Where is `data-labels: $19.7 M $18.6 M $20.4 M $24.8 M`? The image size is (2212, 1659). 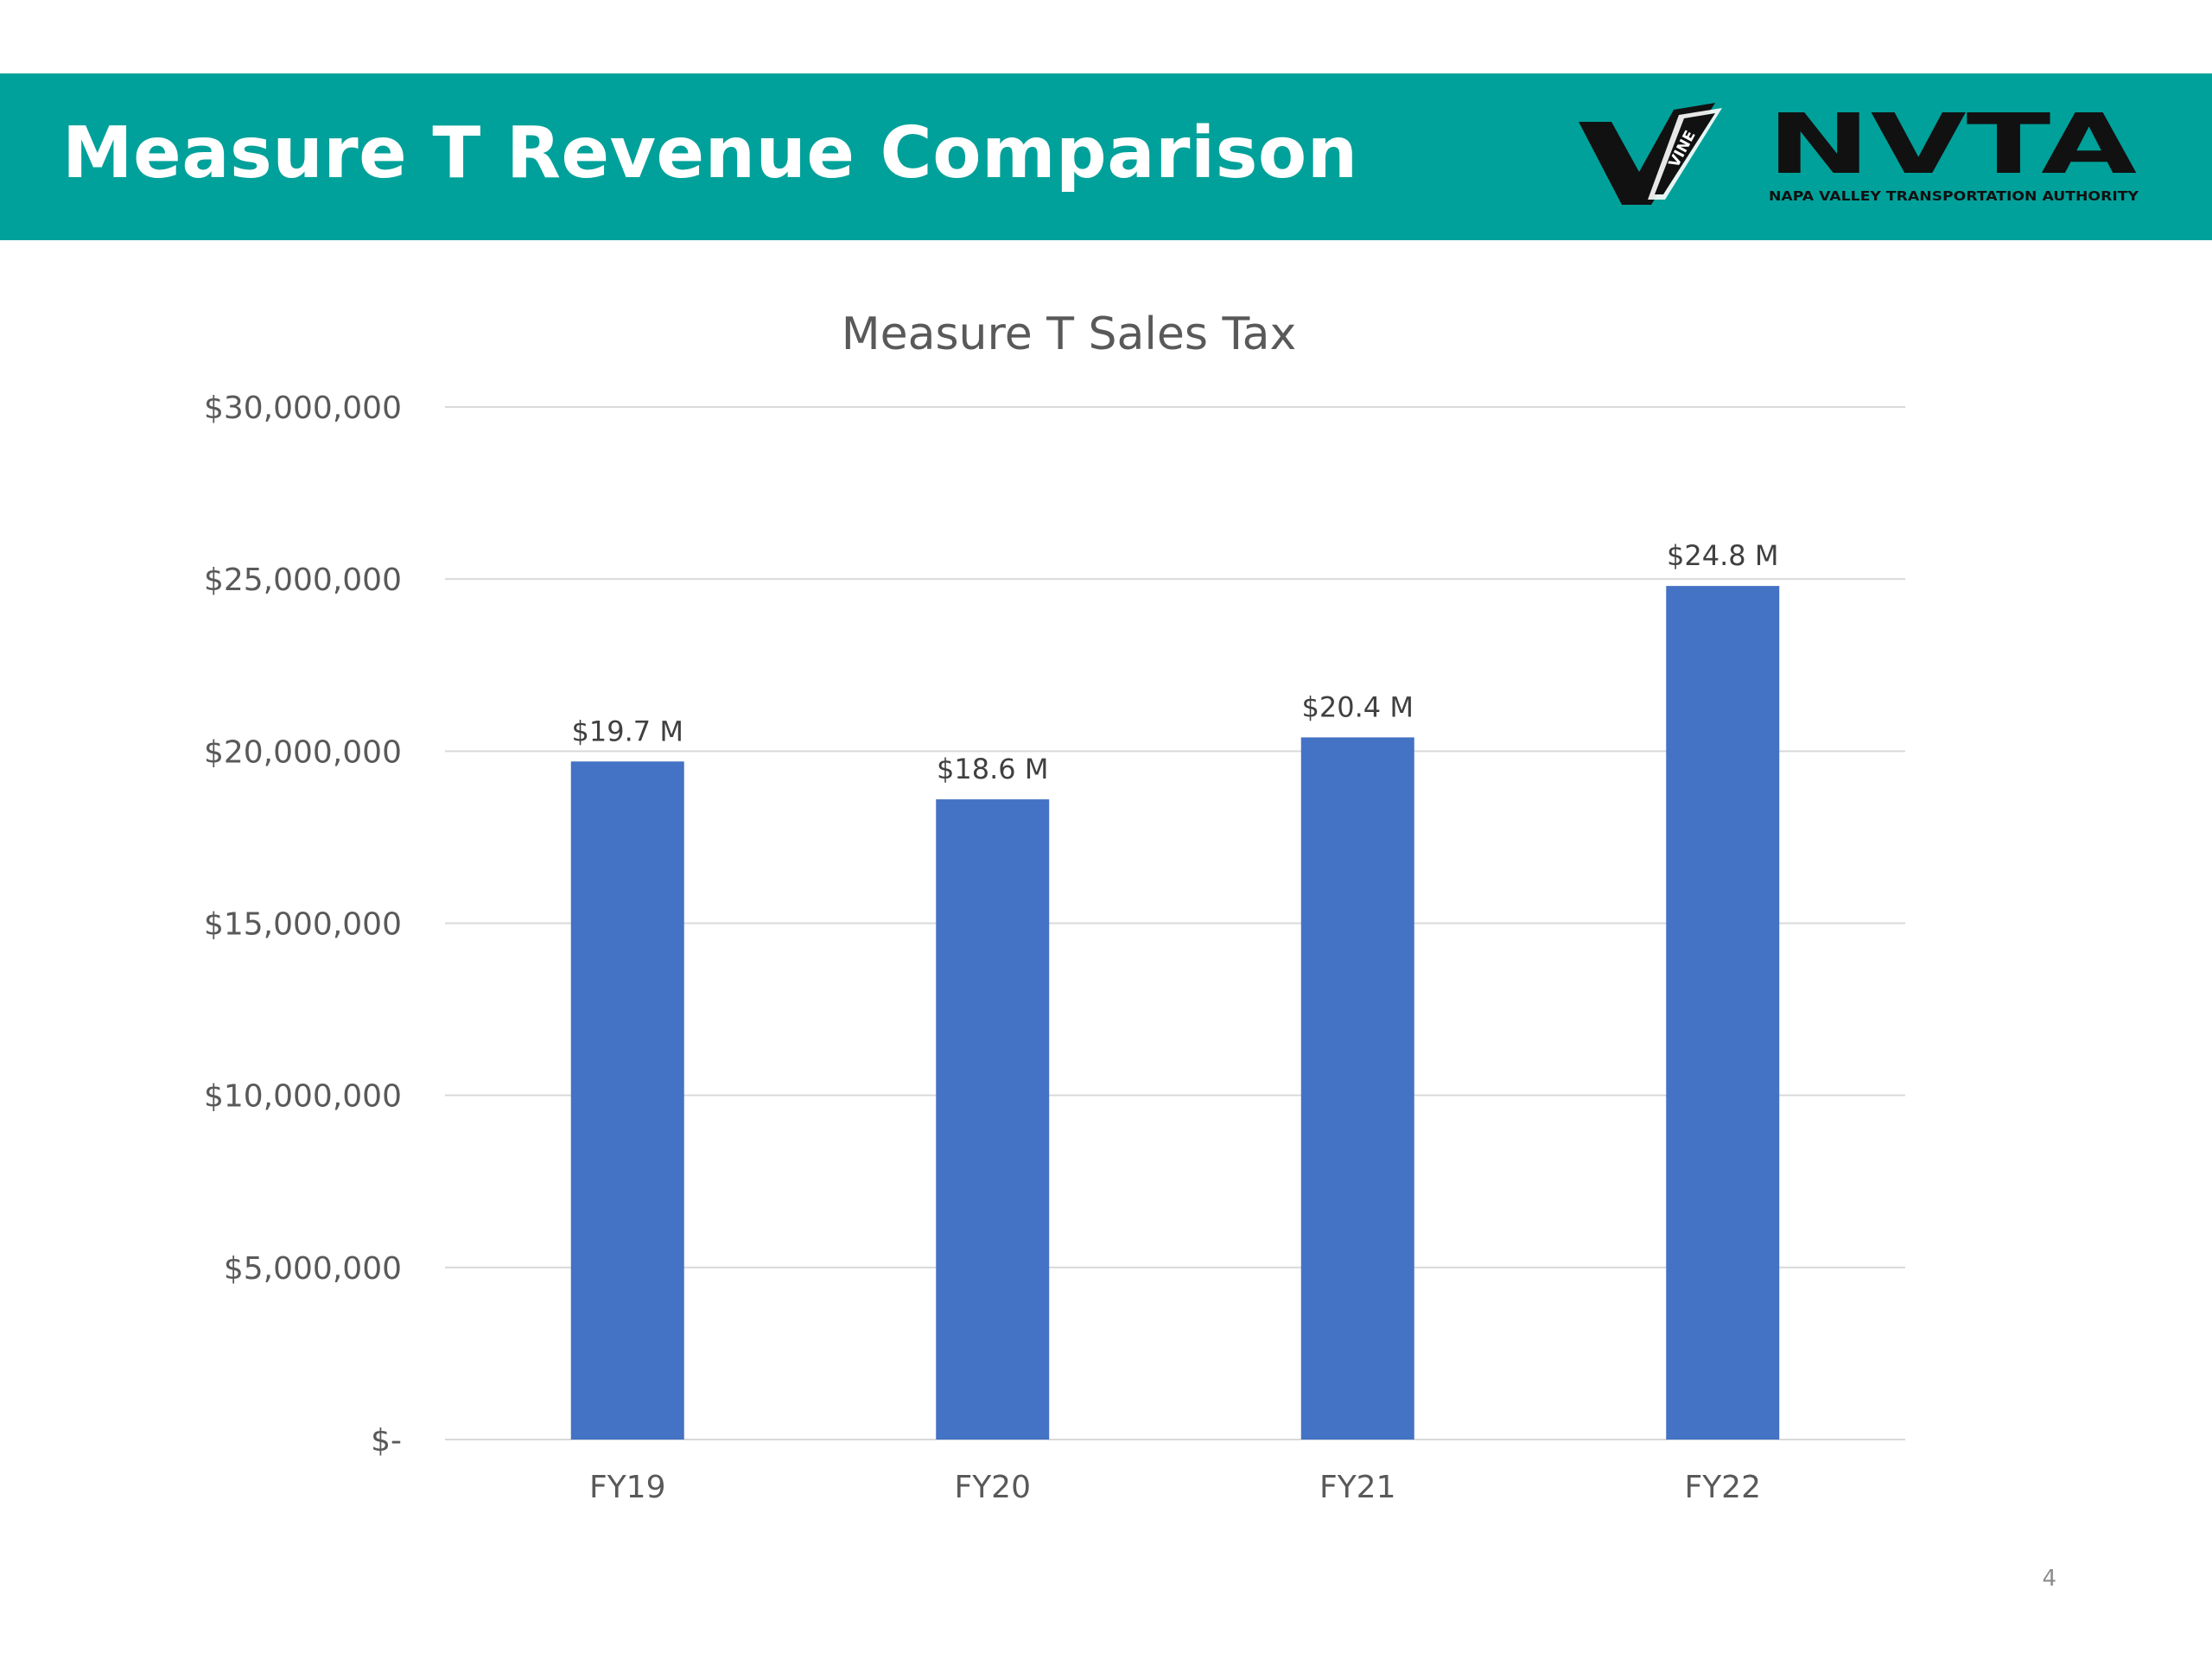
data-labels: $19.7 M $18.6 M $20.4 M $24.8 M is located at coordinates (1175, 662).